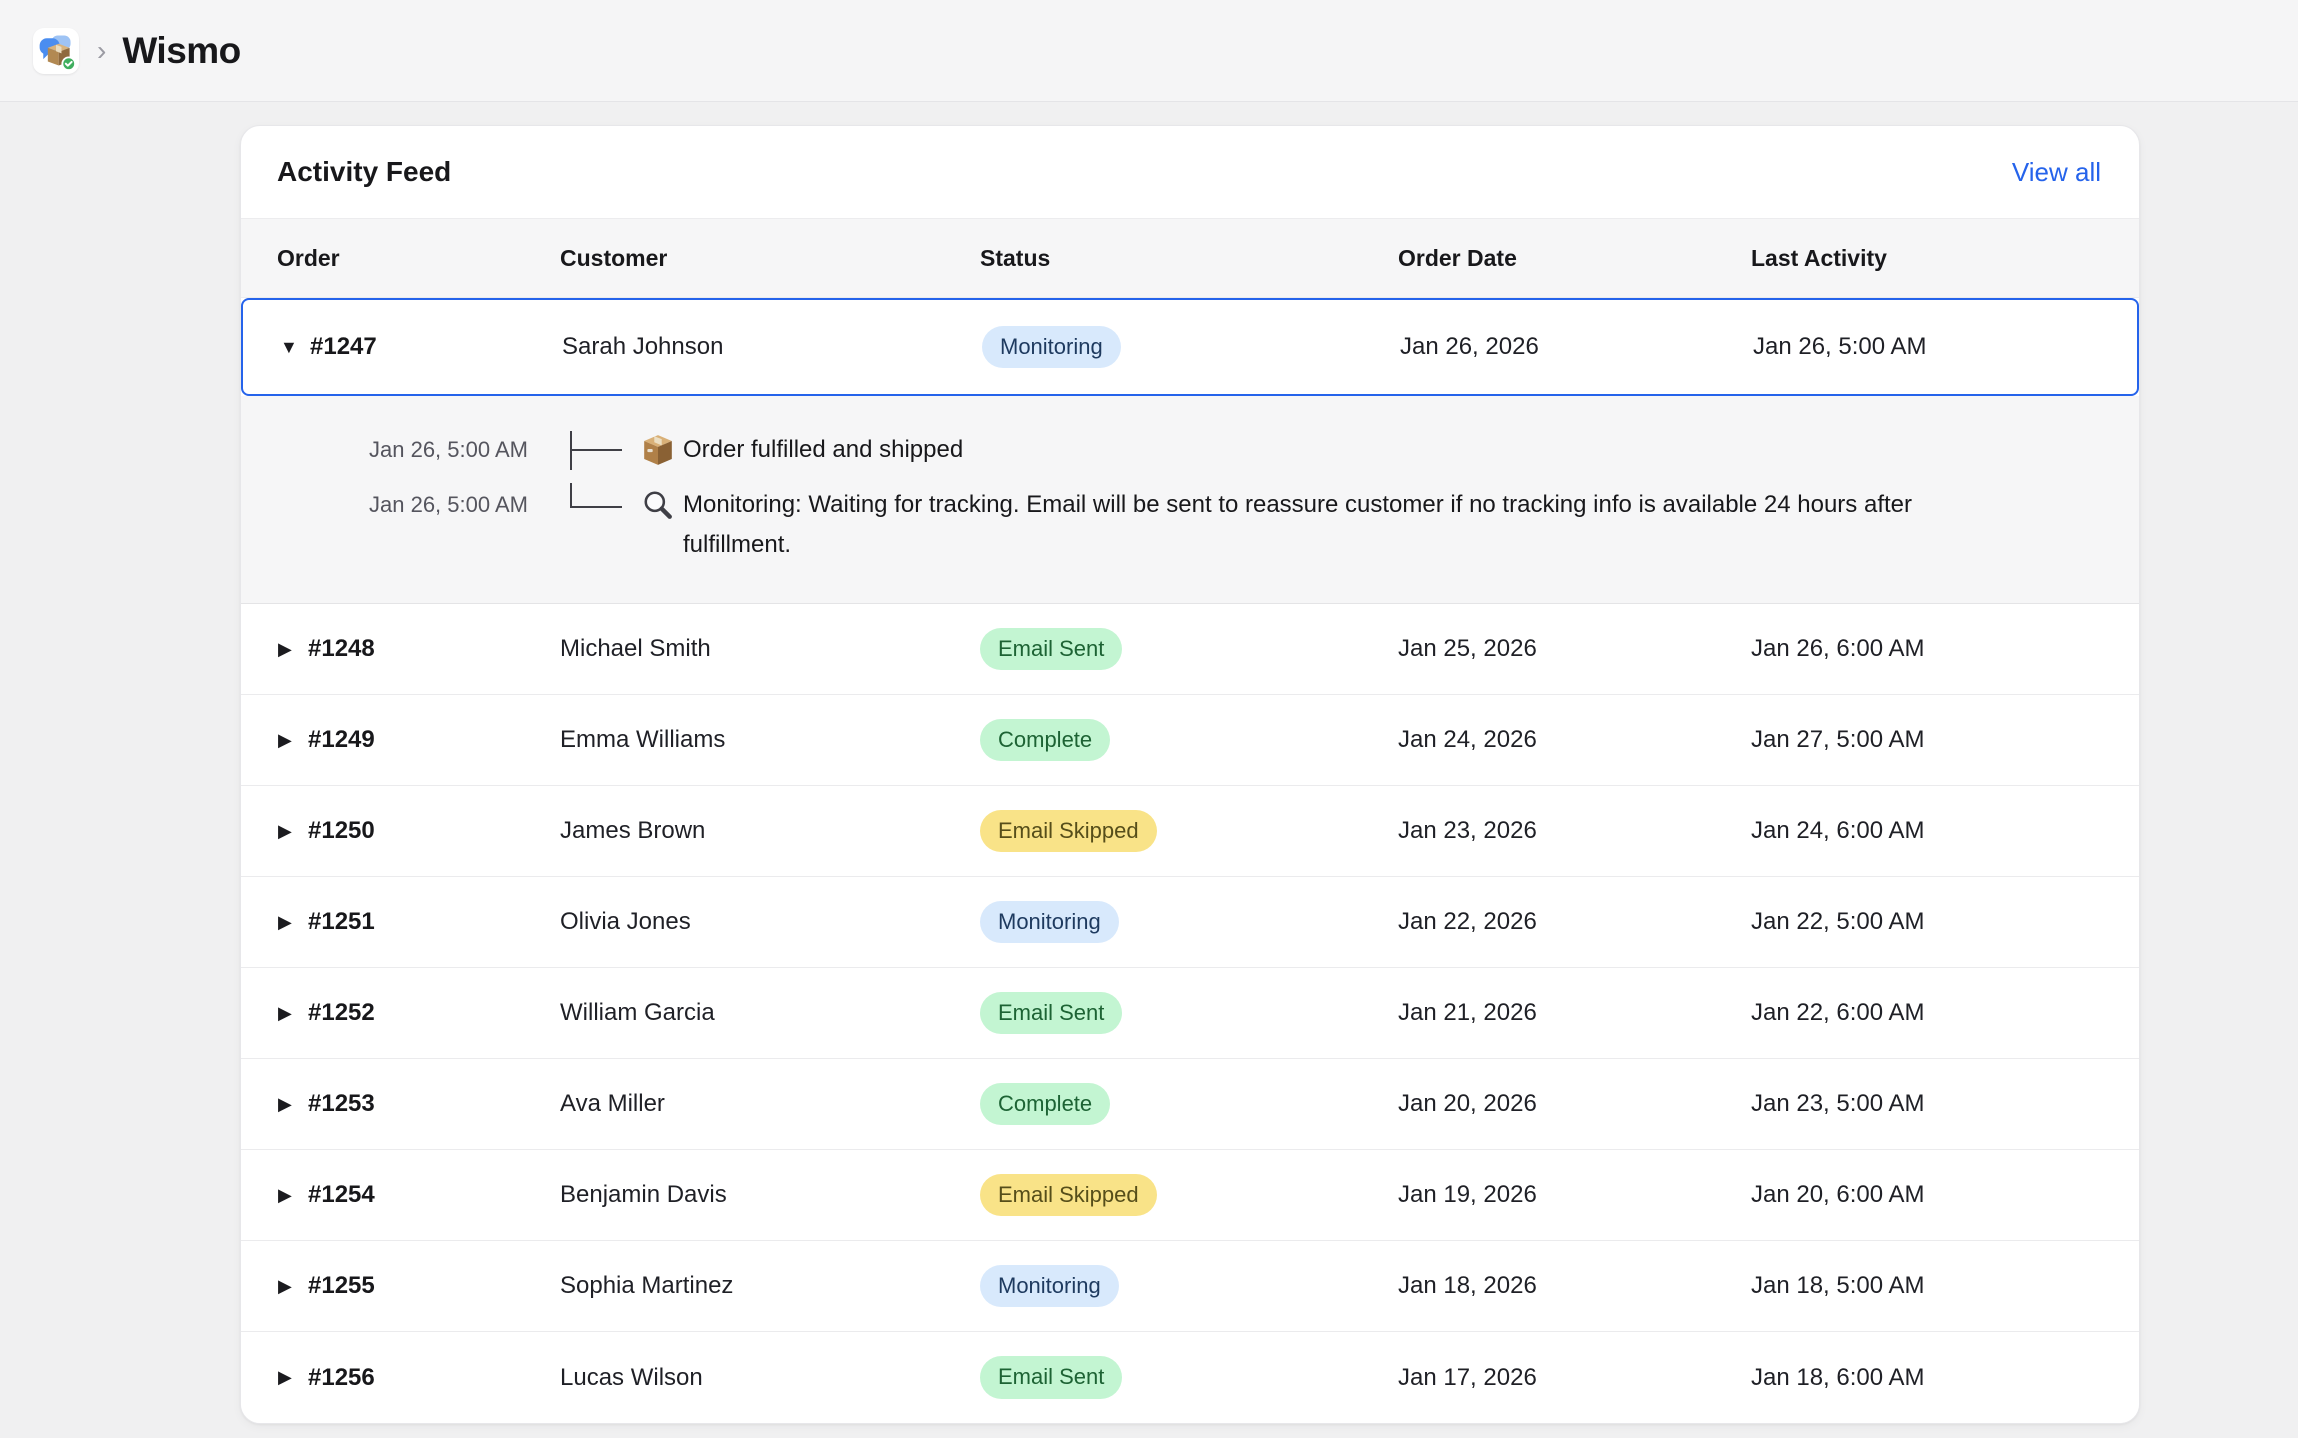 This screenshot has width=2298, height=1438. What do you see at coordinates (1467, 739) in the screenshot?
I see `order-date: Jan 24, 2026` at bounding box center [1467, 739].